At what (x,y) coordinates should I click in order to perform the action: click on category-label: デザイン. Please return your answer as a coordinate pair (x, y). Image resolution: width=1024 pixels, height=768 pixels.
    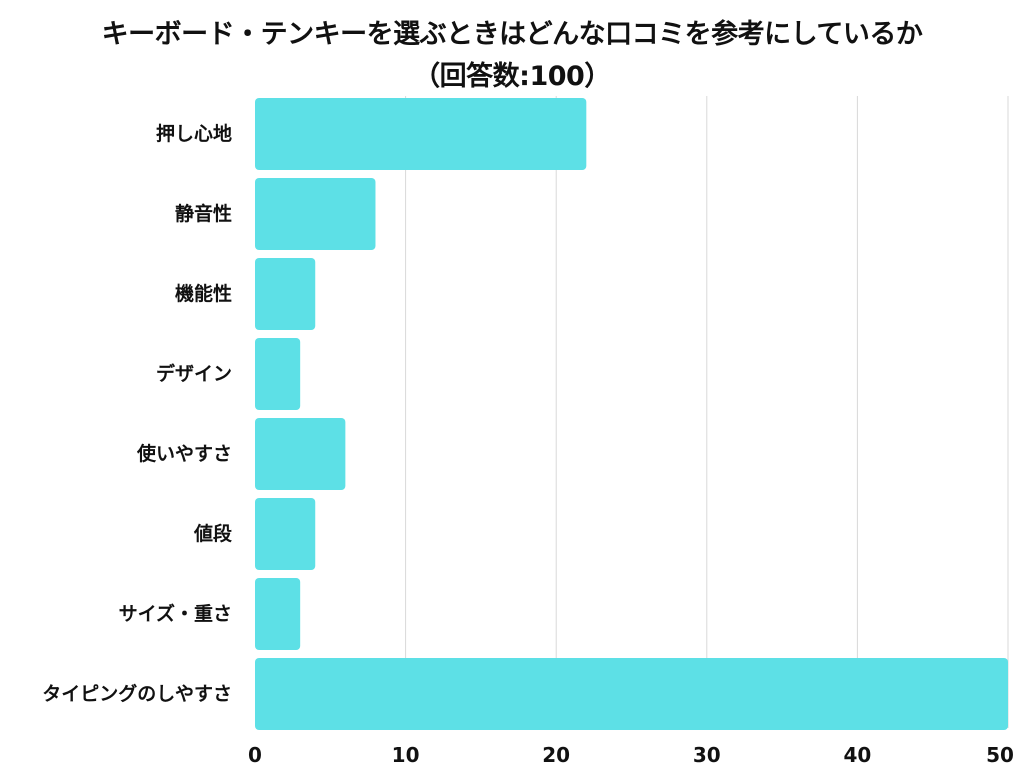
    Looking at the image, I should click on (194, 373).